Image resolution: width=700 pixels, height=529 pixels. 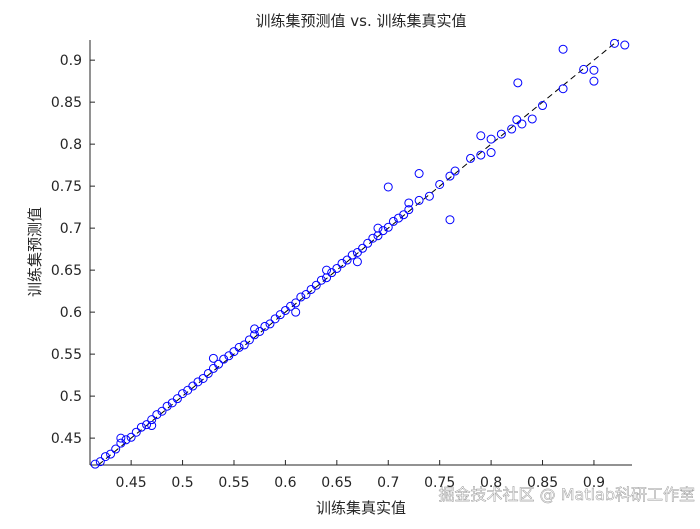 What do you see at coordinates (66, 103) in the screenshot?
I see `y-tick-label: 0.85` at bounding box center [66, 103].